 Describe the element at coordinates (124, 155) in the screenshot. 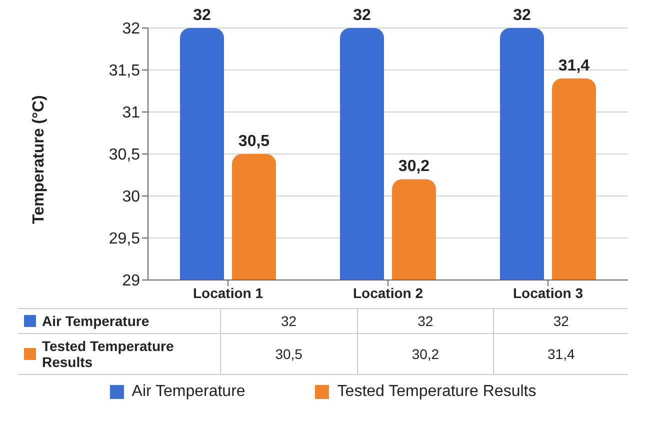

I see `y-tick-label: 30,5` at that location.